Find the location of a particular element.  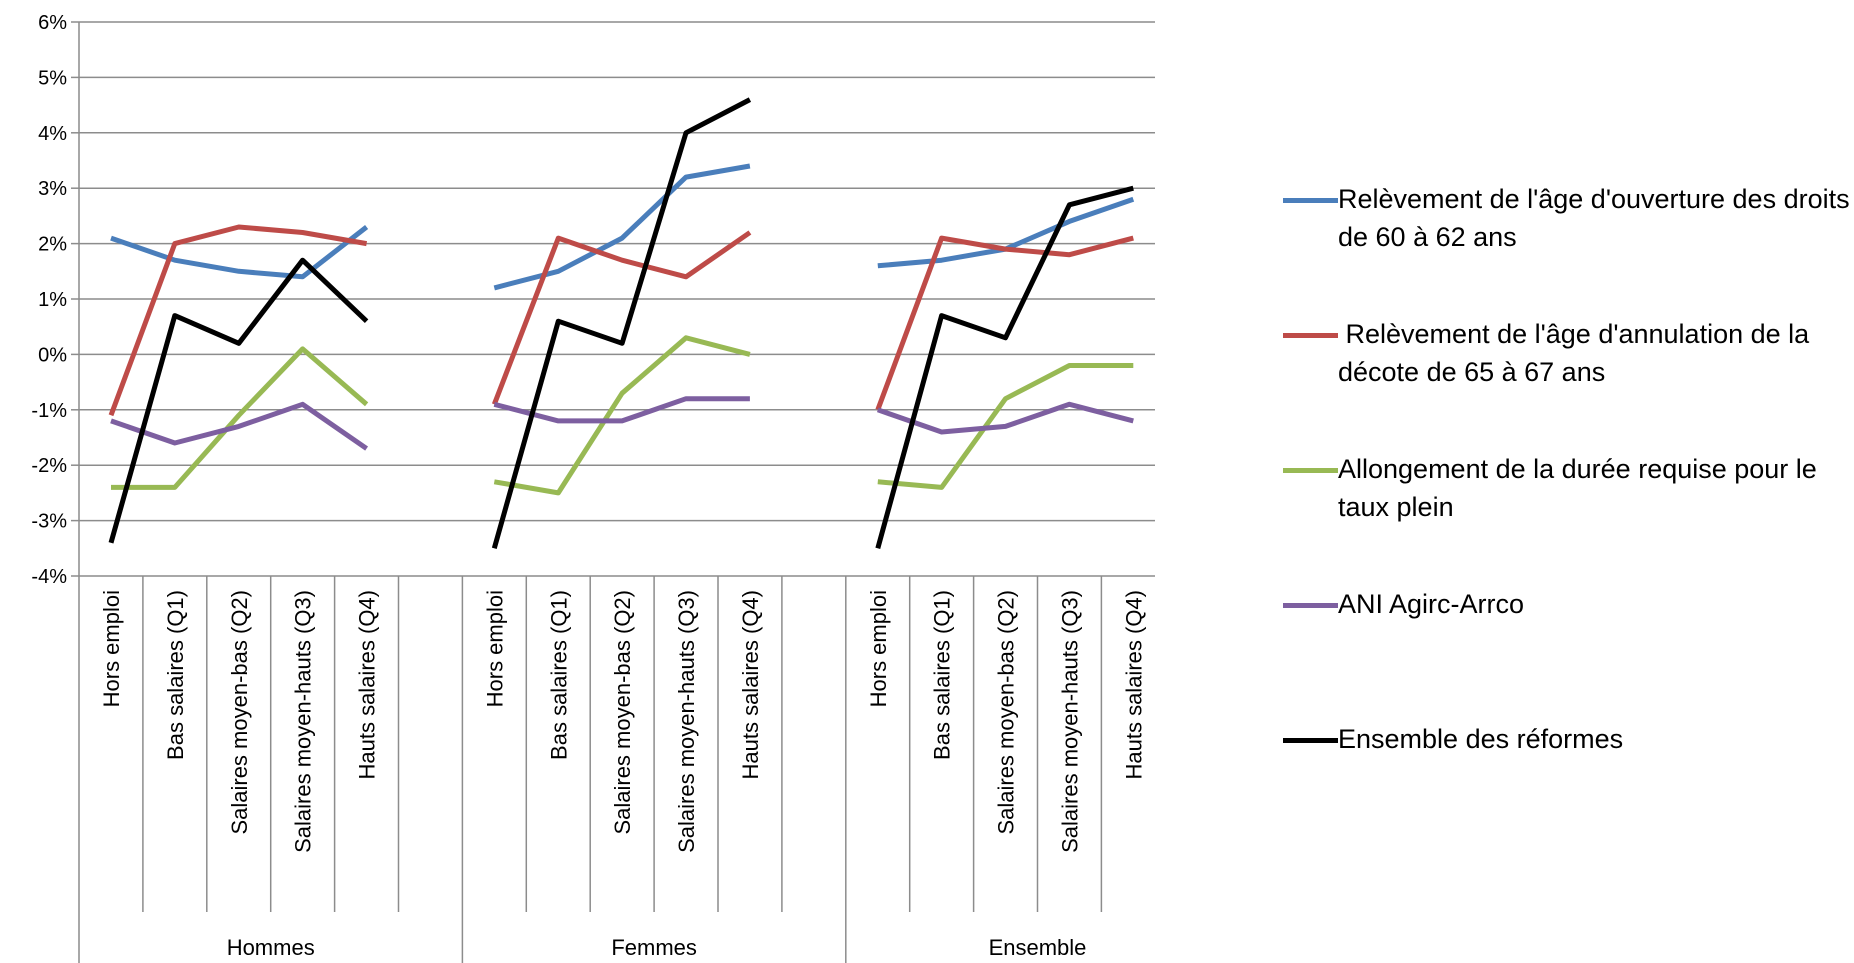

legend-label: Ensemble des réformes is located at coordinates (1481, 739).